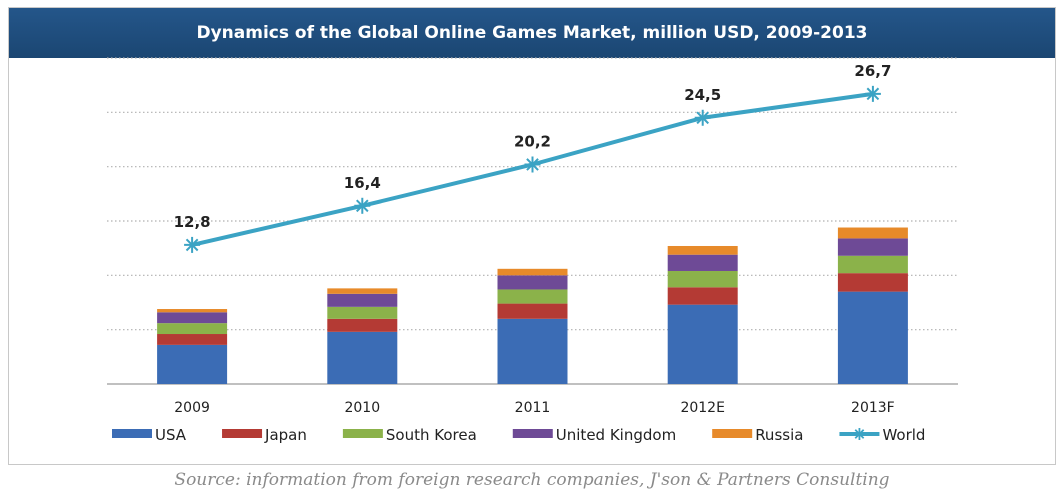  I want to click on world-data-label: 12,8, so click(192, 222).